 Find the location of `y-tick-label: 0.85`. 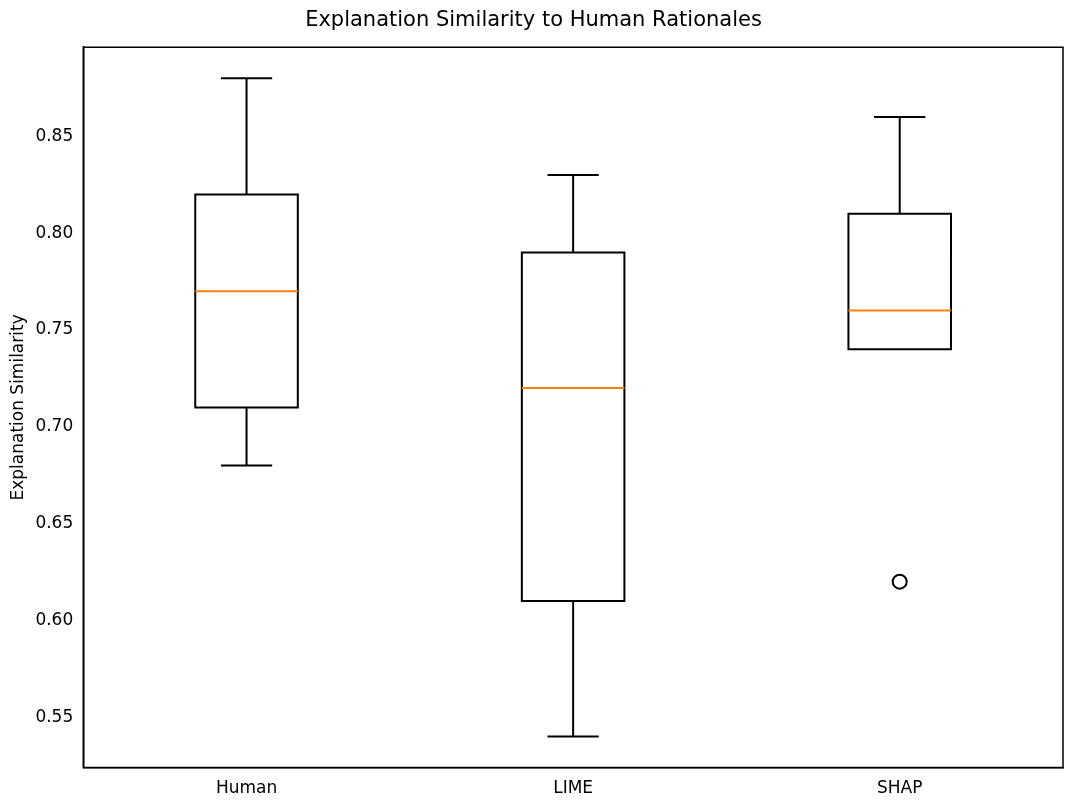

y-tick-label: 0.85 is located at coordinates (54, 134).